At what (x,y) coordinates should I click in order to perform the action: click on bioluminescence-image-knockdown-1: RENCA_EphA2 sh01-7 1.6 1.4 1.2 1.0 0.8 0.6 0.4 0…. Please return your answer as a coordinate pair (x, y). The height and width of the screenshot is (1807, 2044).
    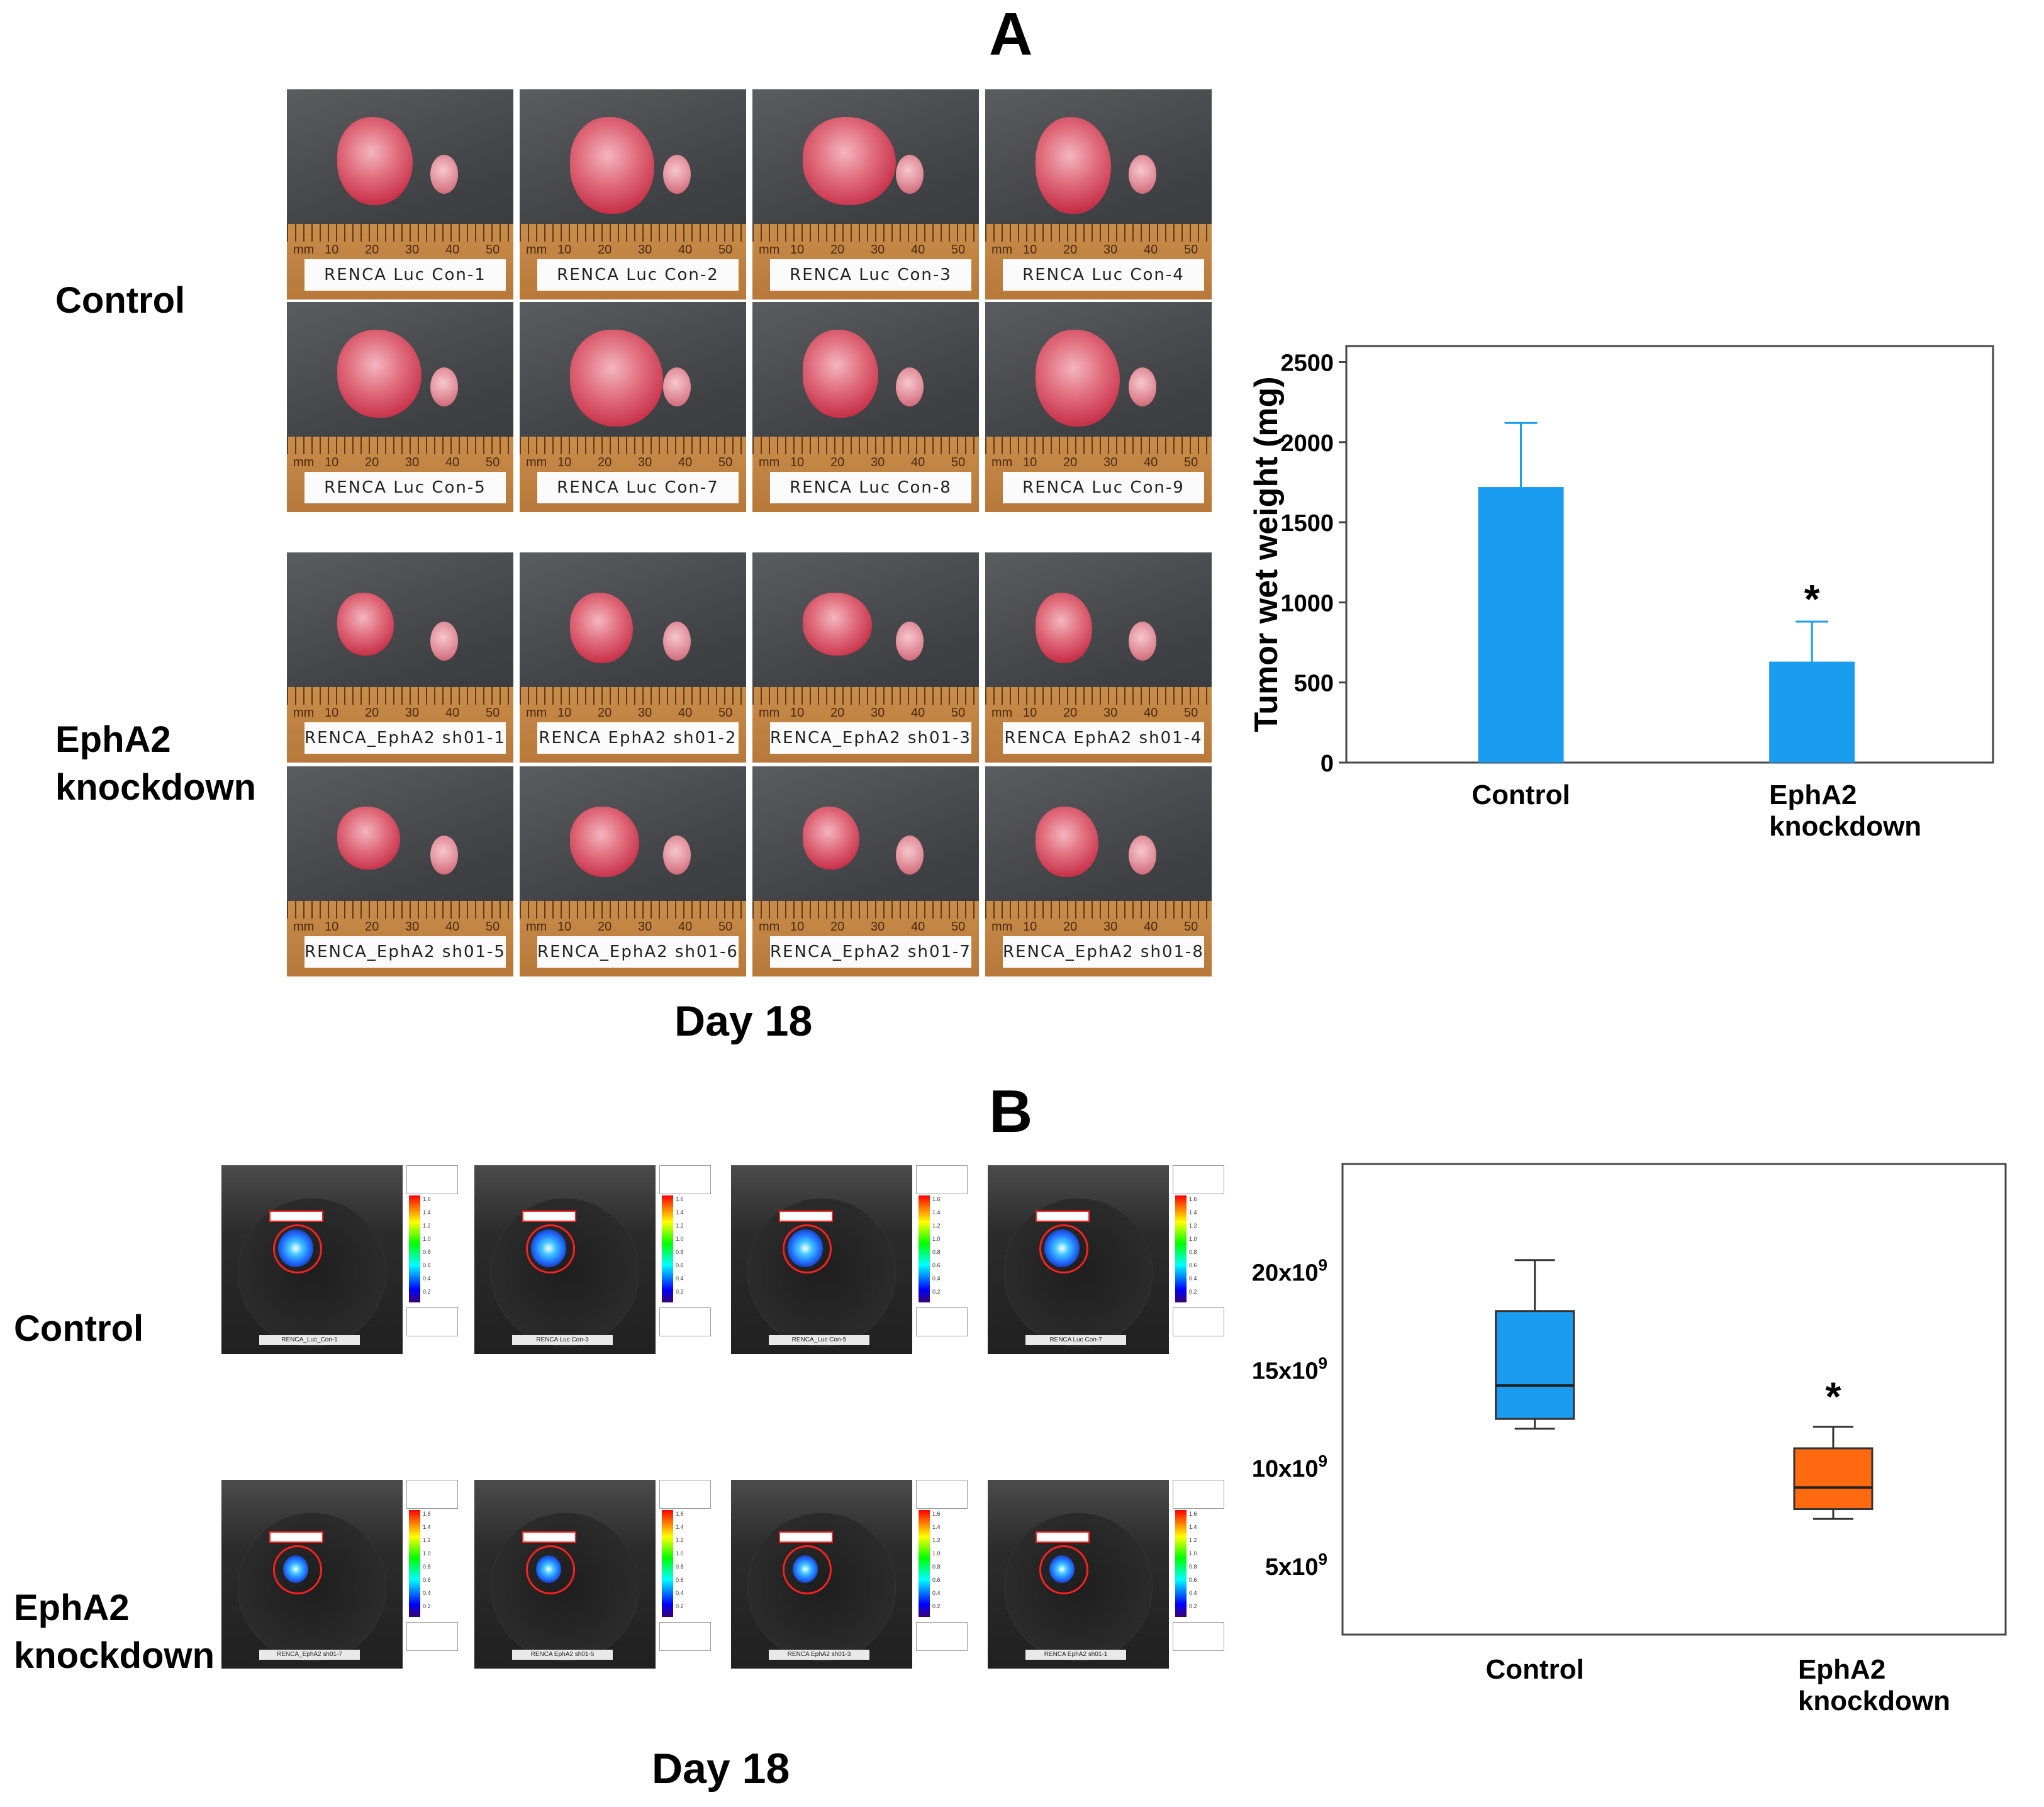
    Looking at the image, I should click on (348, 1601).